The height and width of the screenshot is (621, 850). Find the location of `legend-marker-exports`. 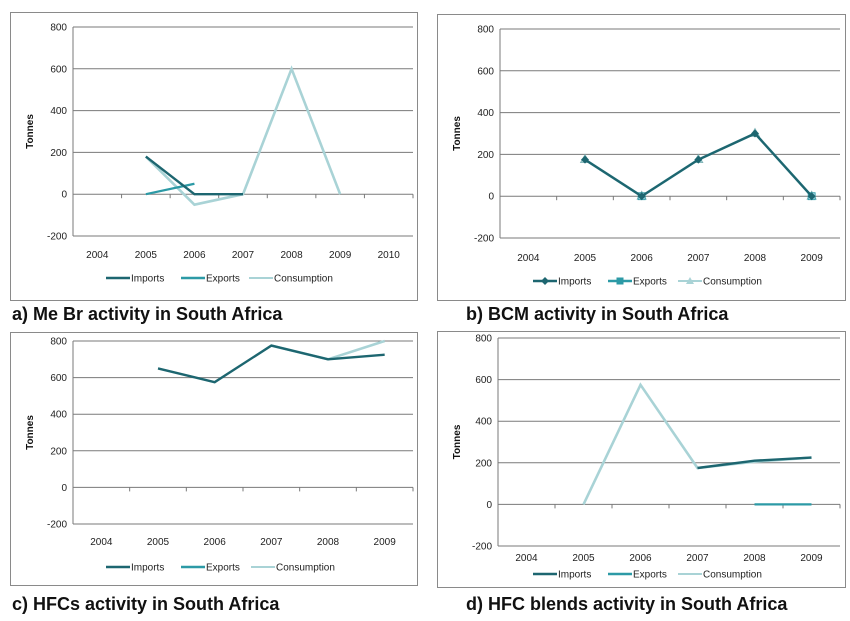

legend-marker-exports is located at coordinates (620, 281).